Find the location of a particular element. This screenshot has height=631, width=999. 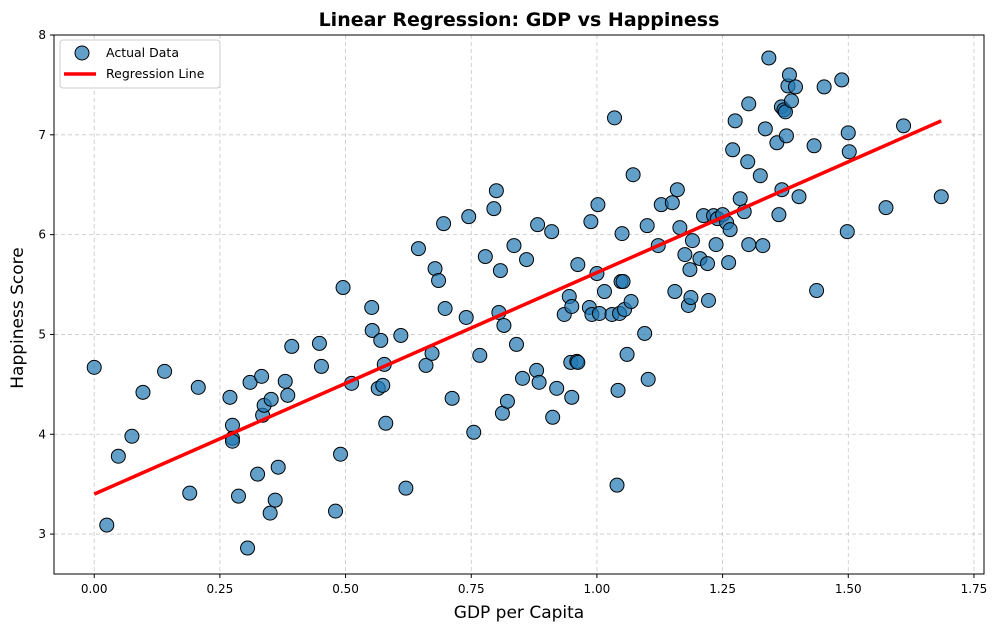

x-tick-label: 0.75 is located at coordinates (471, 589).